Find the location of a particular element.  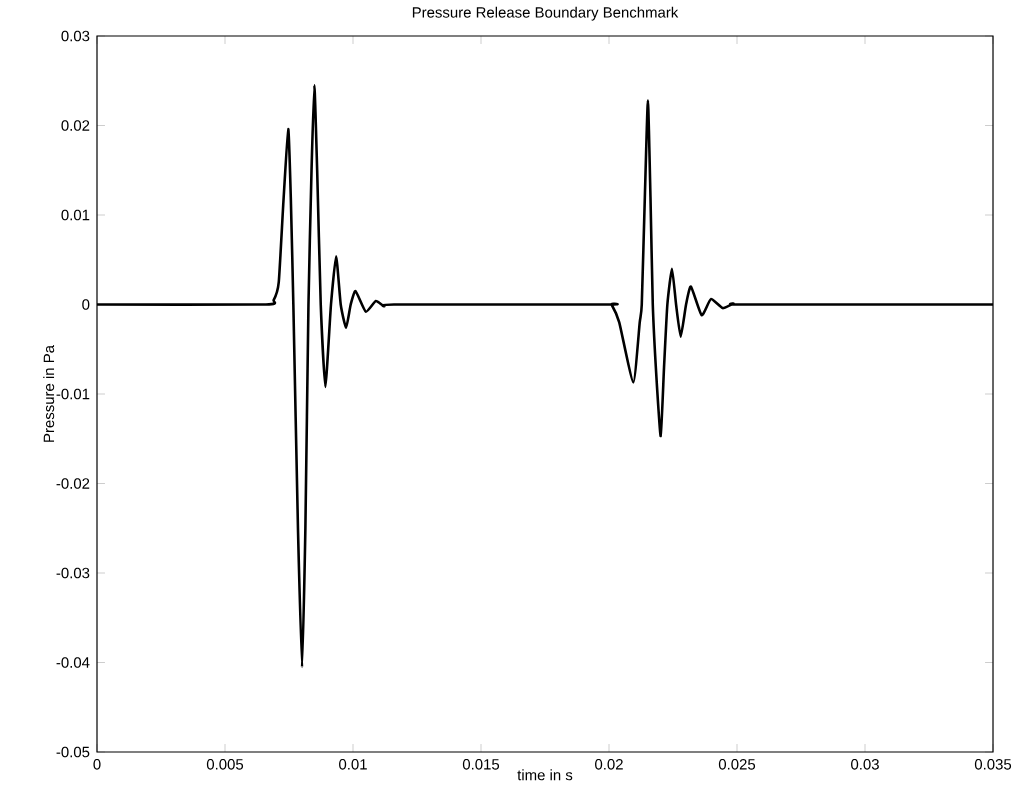

x-tick-label: 0.02 is located at coordinates (609, 764).